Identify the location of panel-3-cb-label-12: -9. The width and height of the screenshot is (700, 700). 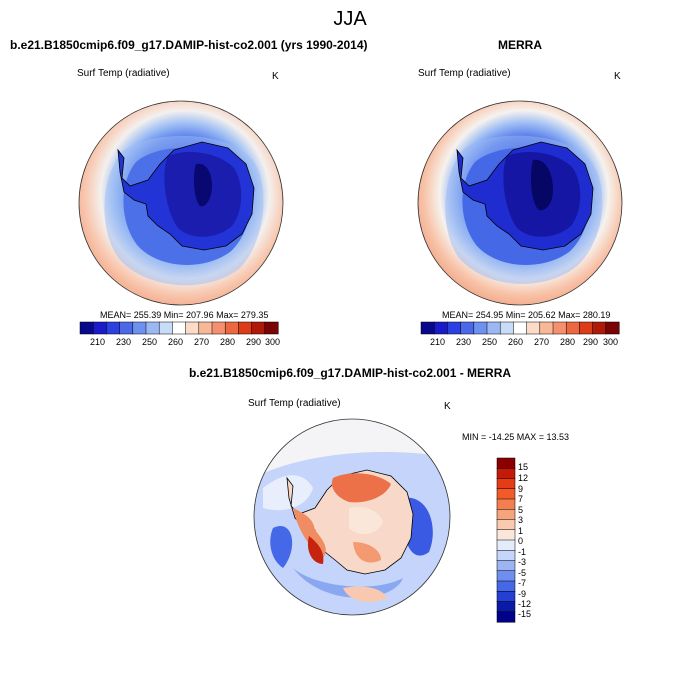
(522, 594).